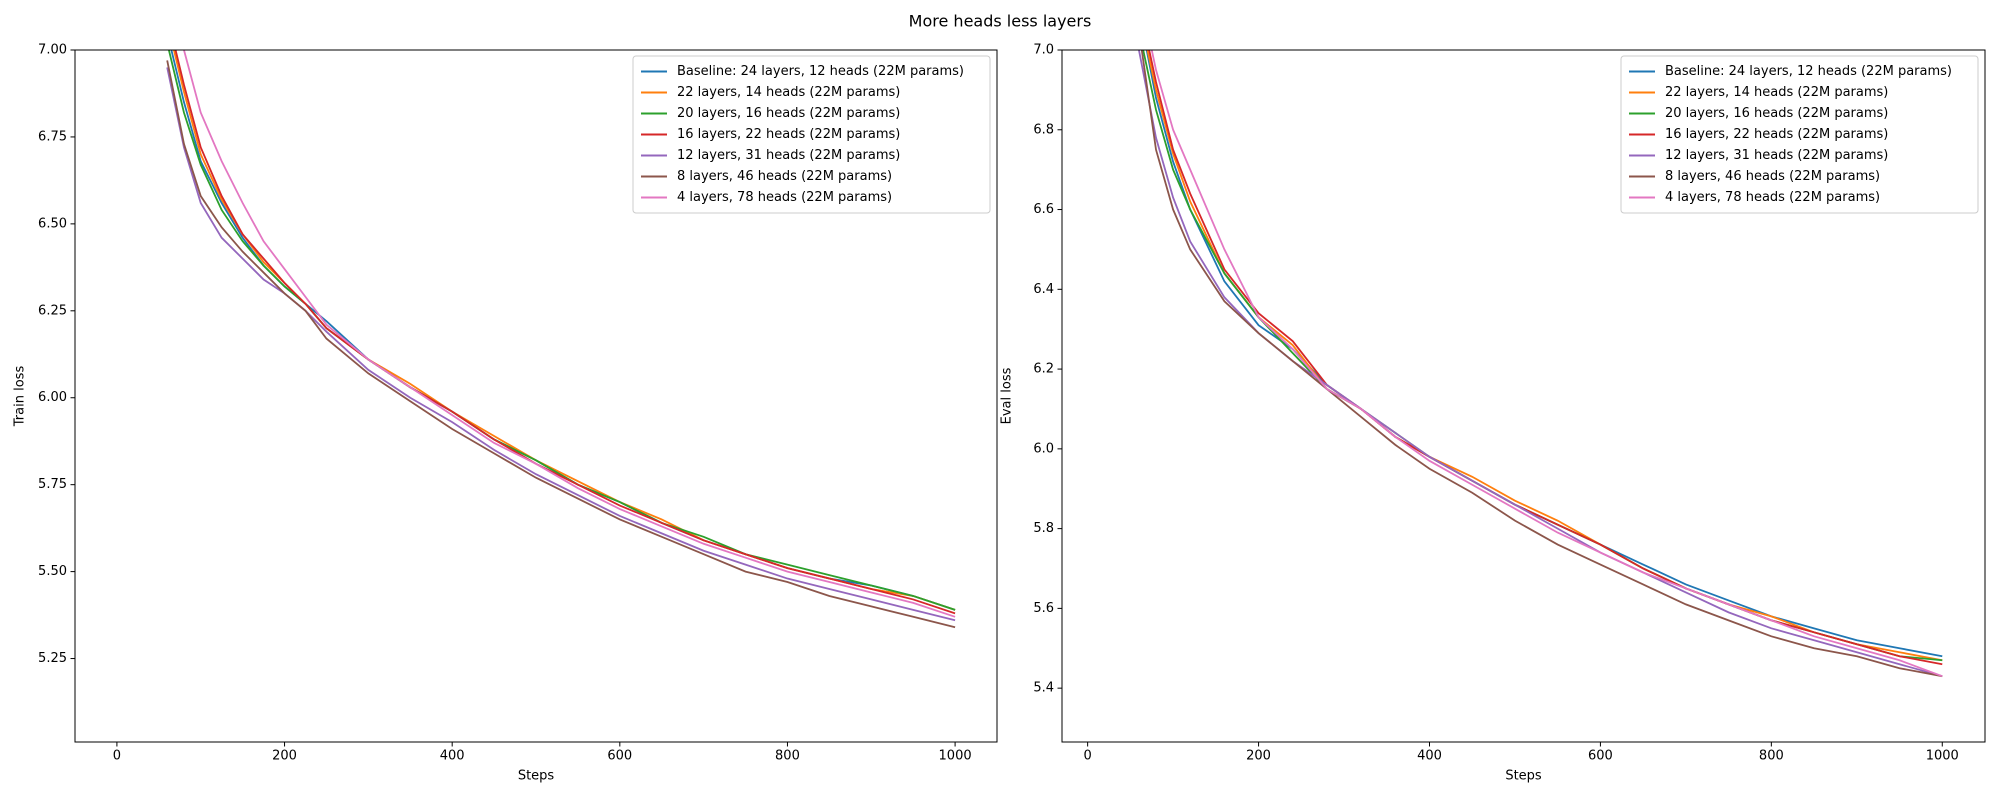 This screenshot has height=800, width=2000. I want to click on y-tick-label: 6.4, so click(1043, 289).